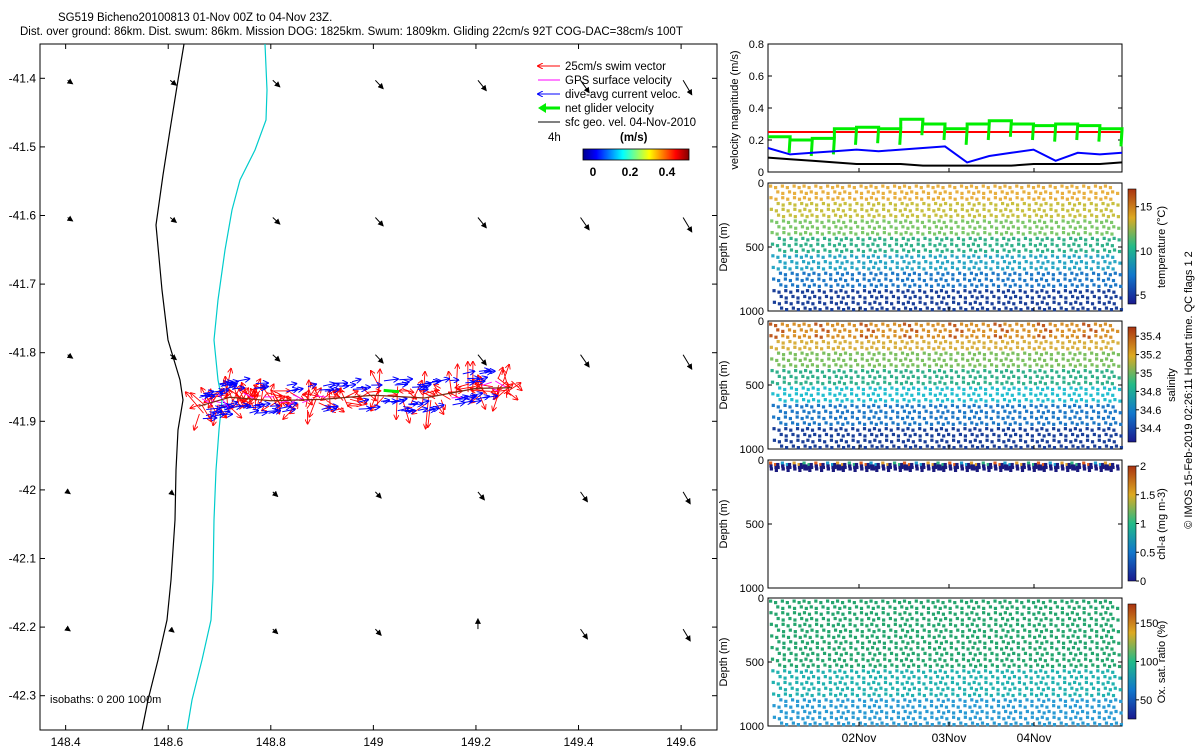  Describe the element at coordinates (229, 395) in the screenshot. I see `swim-vector-arrow` at that location.